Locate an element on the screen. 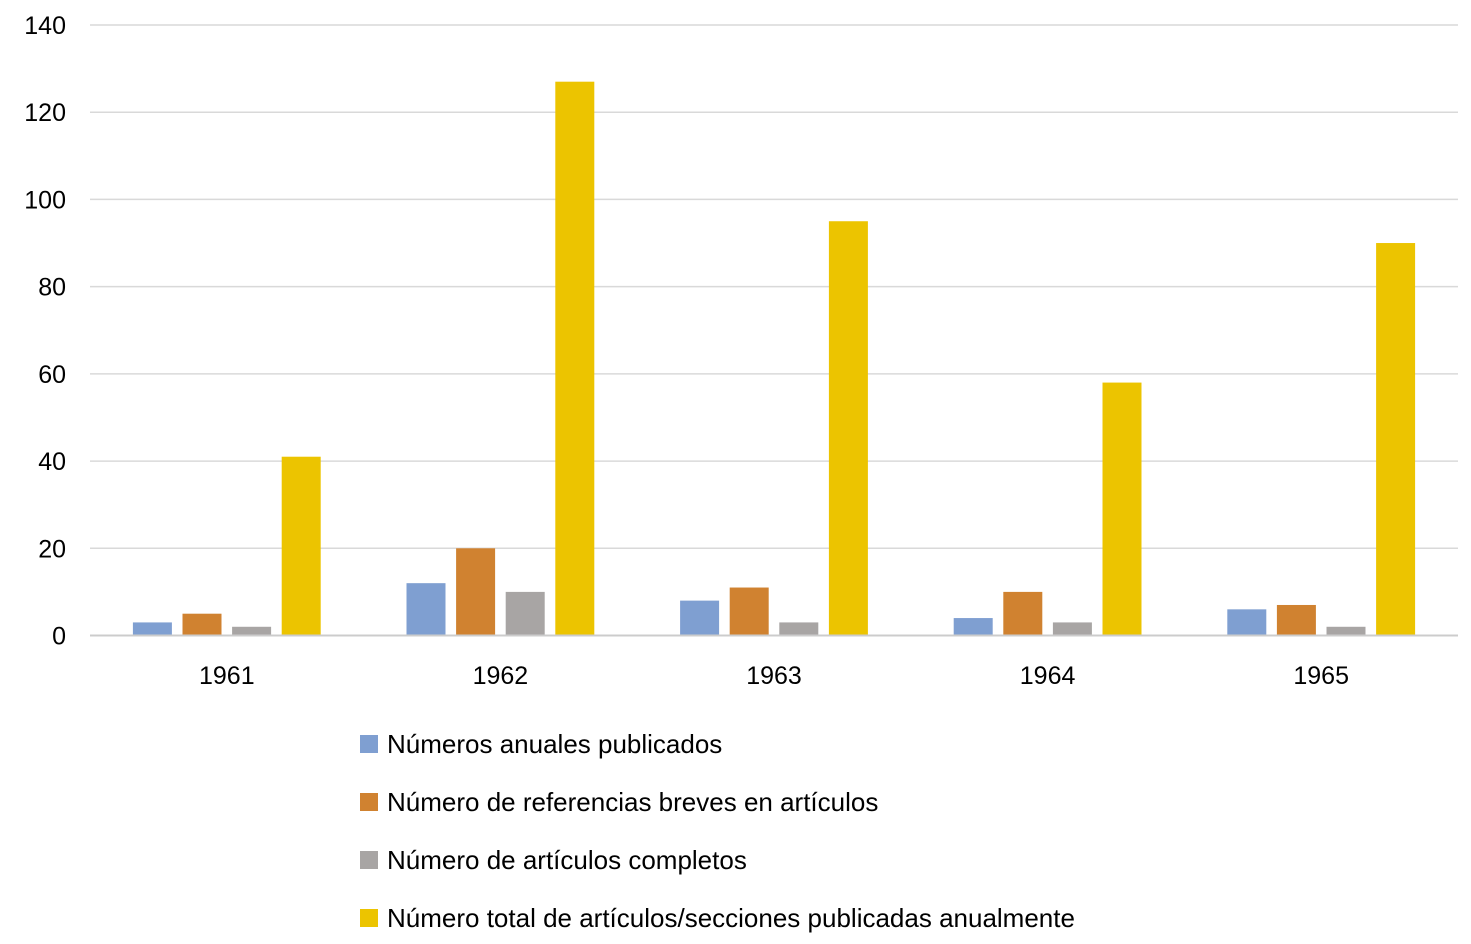  x-tick-label: 1963 is located at coordinates (774, 676).